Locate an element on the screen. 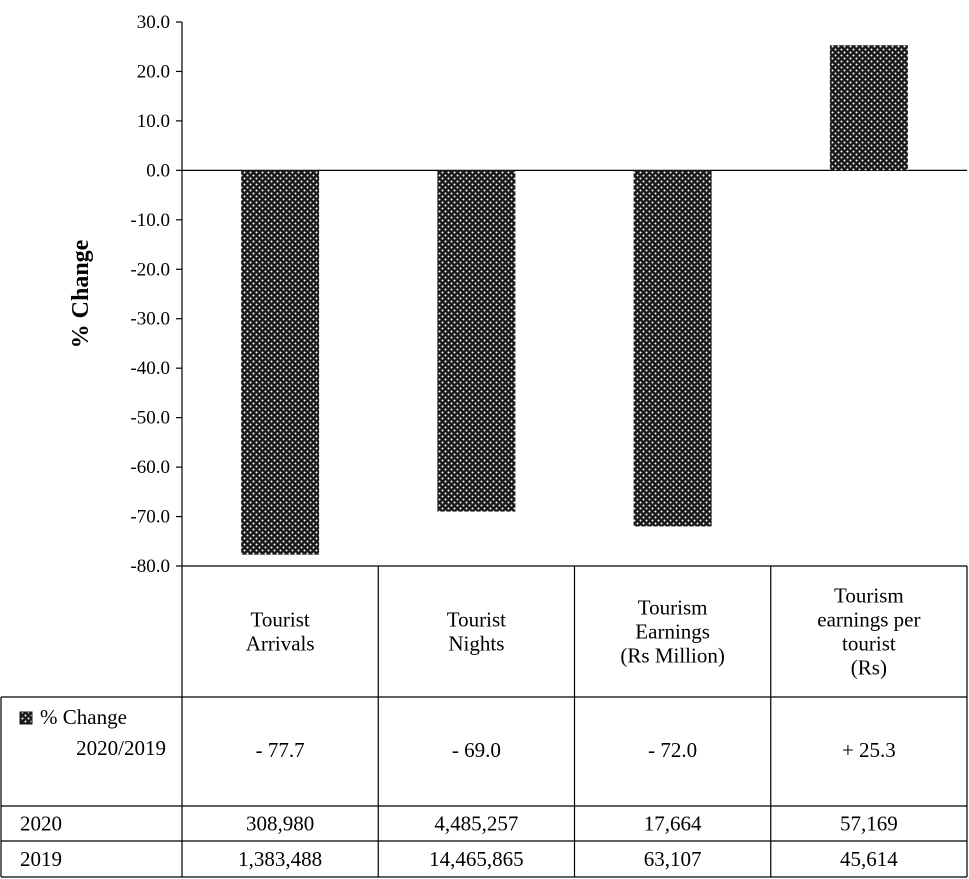 The image size is (969, 879). y-tick-label: -30.0 is located at coordinates (150, 319).